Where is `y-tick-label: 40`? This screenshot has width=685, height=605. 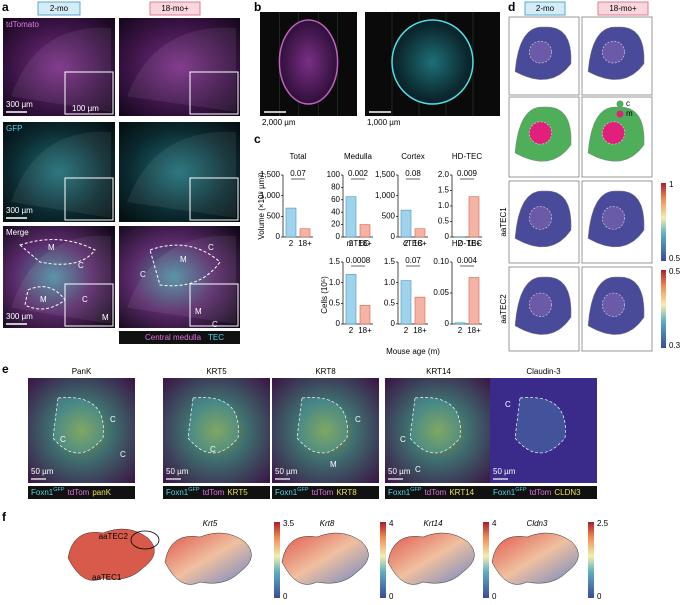
y-tick-label: 40 is located at coordinates (335, 211).